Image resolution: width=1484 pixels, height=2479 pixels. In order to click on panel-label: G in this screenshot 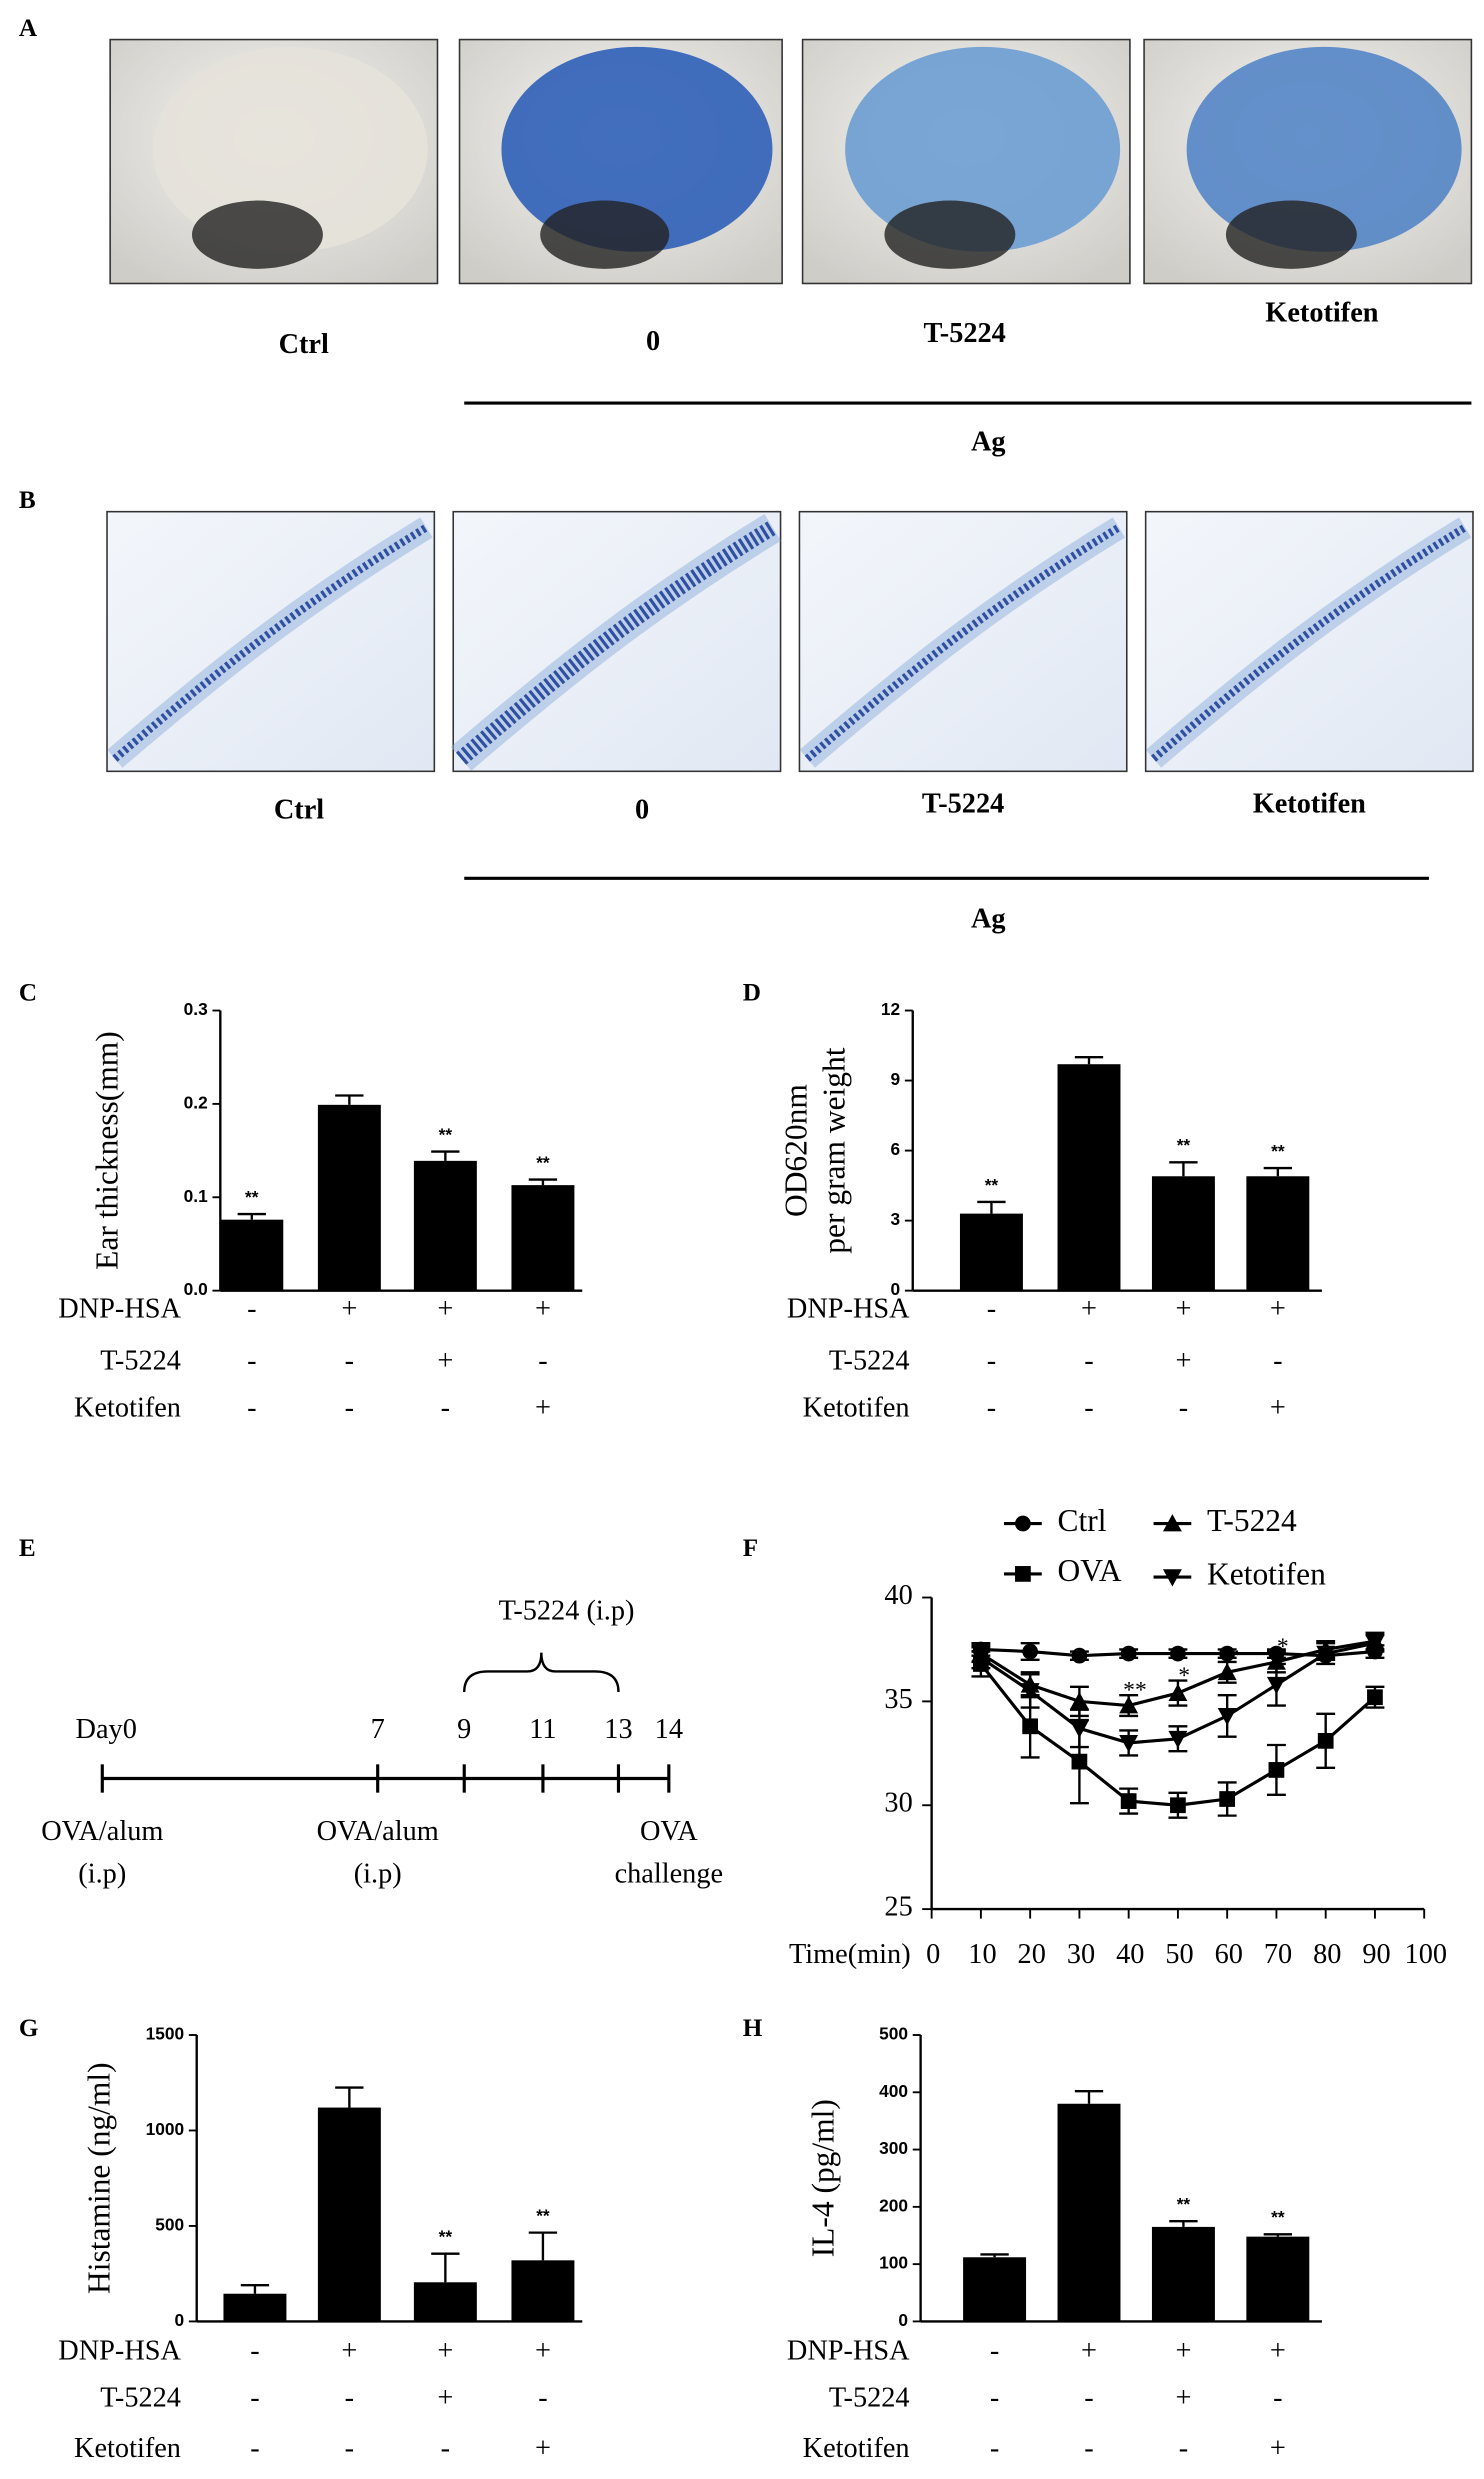, I will do `click(29, 2028)`.